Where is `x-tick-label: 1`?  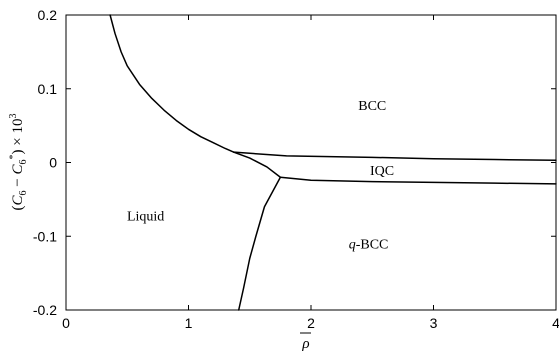
x-tick-label: 1 is located at coordinates (189, 323).